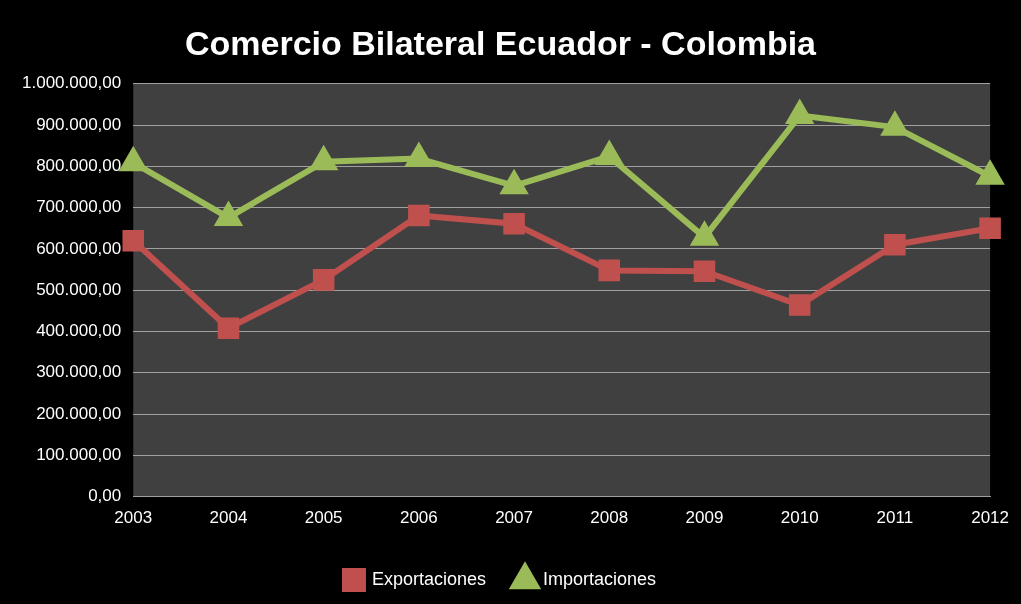 This screenshot has width=1021, height=604. What do you see at coordinates (799, 518) in the screenshot?
I see `x-tick-label: 2010` at bounding box center [799, 518].